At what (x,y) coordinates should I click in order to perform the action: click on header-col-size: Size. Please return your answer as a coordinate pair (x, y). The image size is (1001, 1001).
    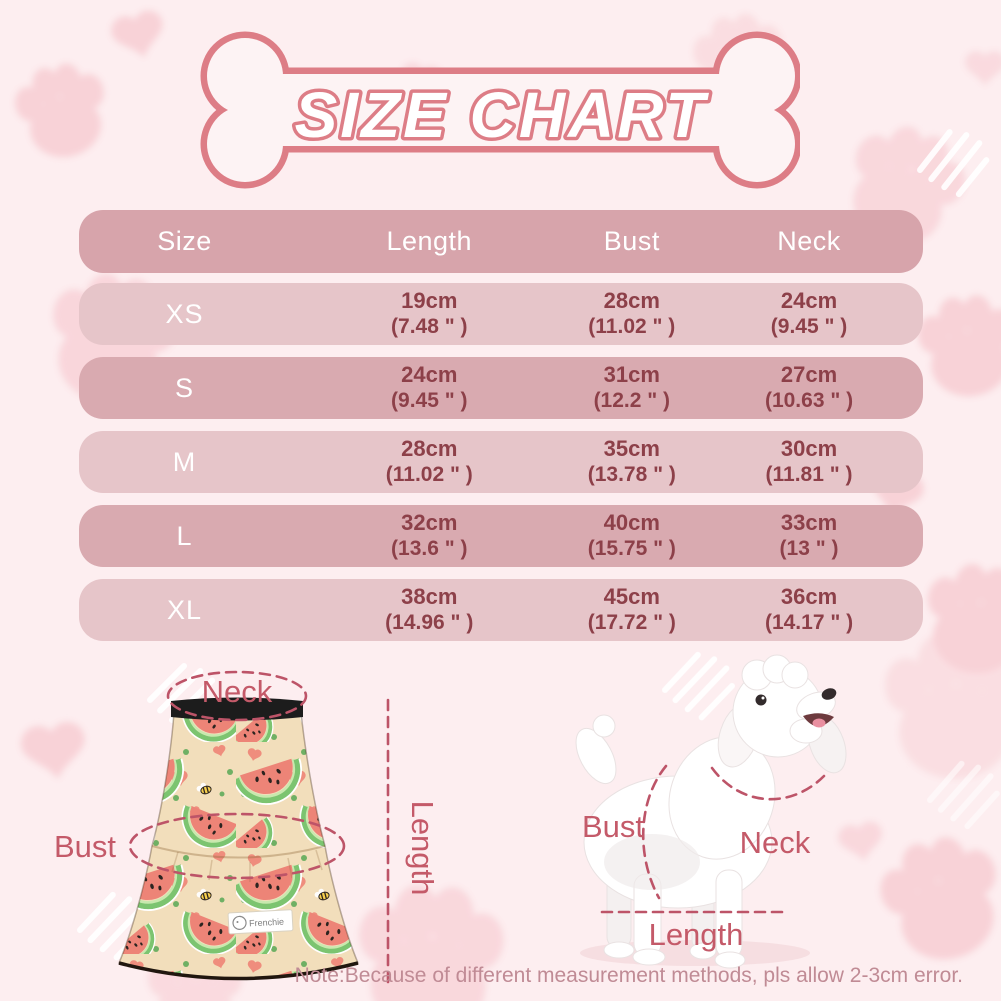
    Looking at the image, I should click on (184, 241).